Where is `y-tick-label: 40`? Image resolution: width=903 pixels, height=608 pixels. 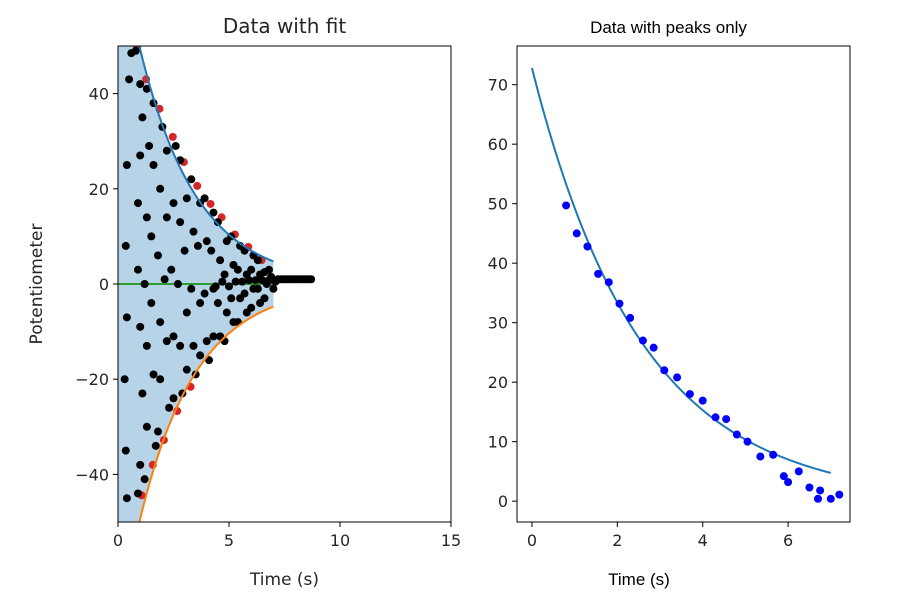 y-tick-label: 40 is located at coordinates (99, 94).